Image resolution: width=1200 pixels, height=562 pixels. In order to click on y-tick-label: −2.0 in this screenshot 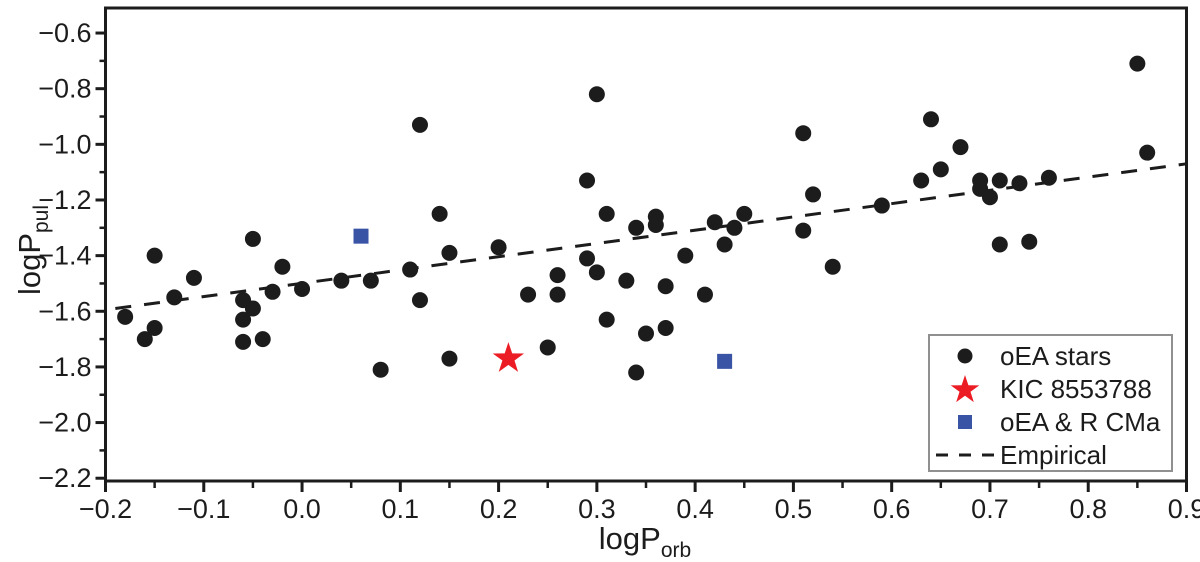, I will do `click(64, 423)`.